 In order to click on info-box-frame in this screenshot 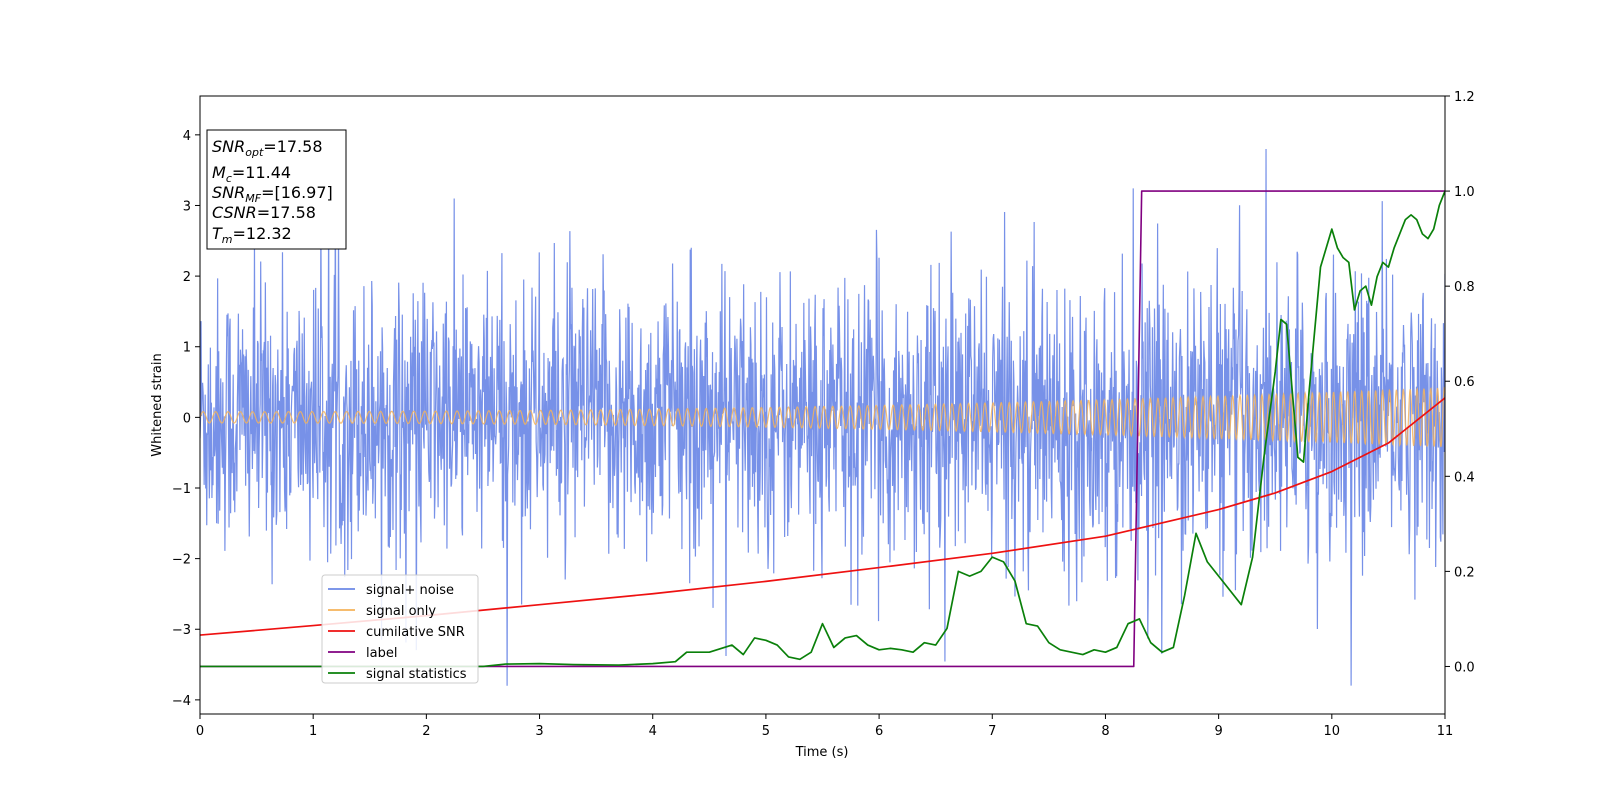, I will do `click(276, 189)`.